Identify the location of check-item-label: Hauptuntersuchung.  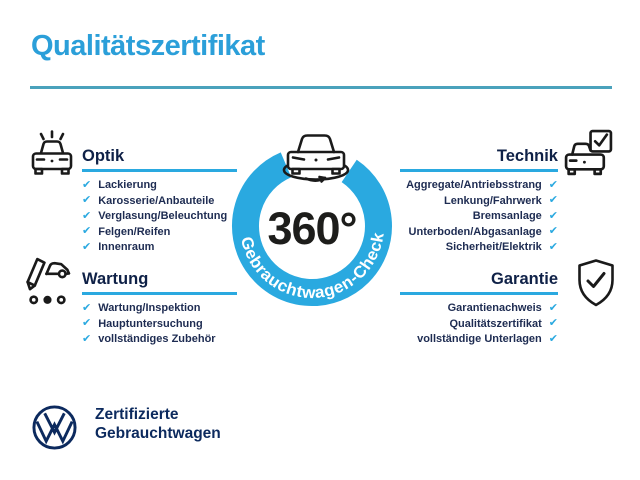
(150, 323).